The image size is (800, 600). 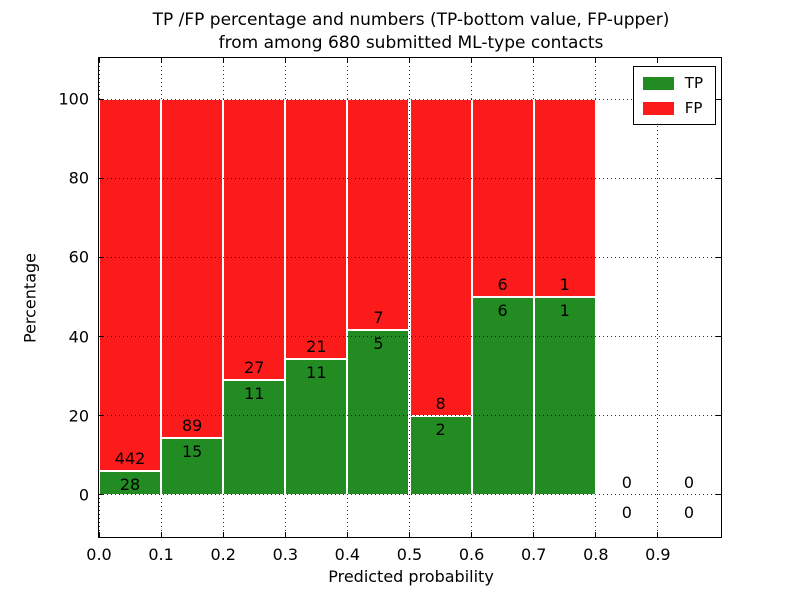 I want to click on x-tick-label: 0.2, so click(x=223, y=554).